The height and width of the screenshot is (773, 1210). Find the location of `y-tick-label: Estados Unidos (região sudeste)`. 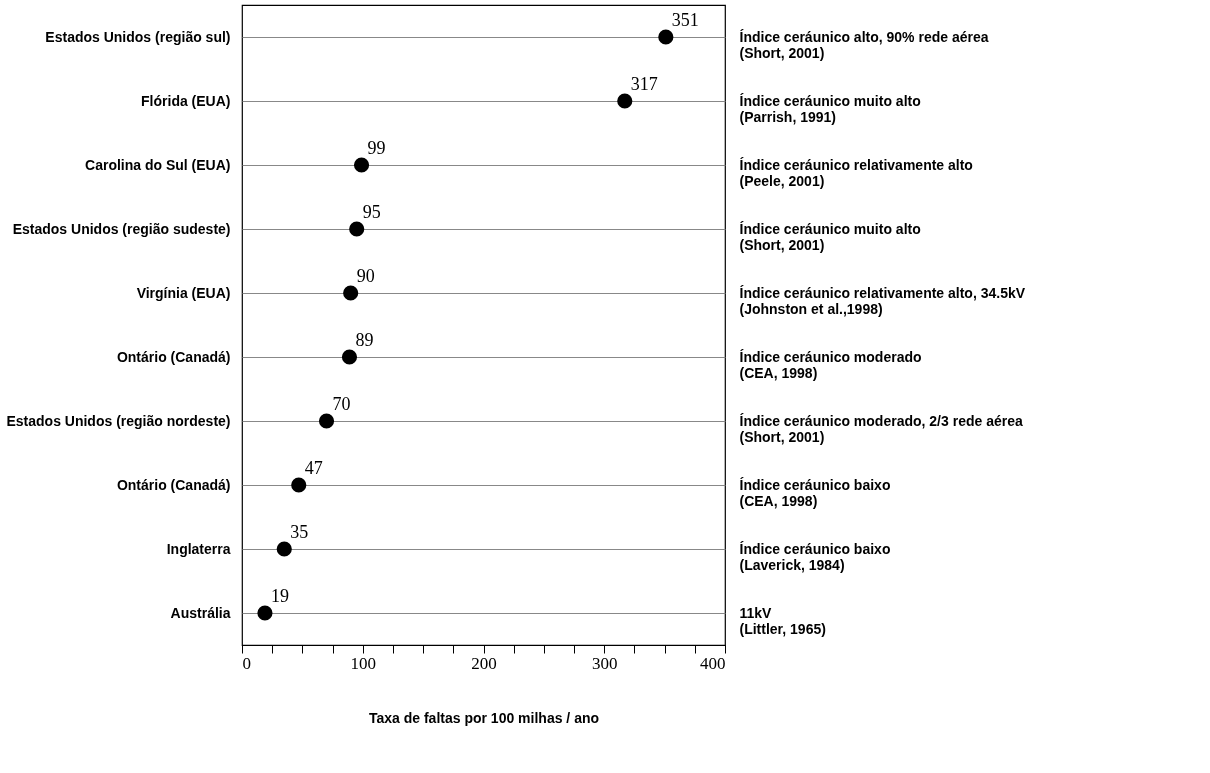

y-tick-label: Estados Unidos (região sudeste) is located at coordinates (121, 228).